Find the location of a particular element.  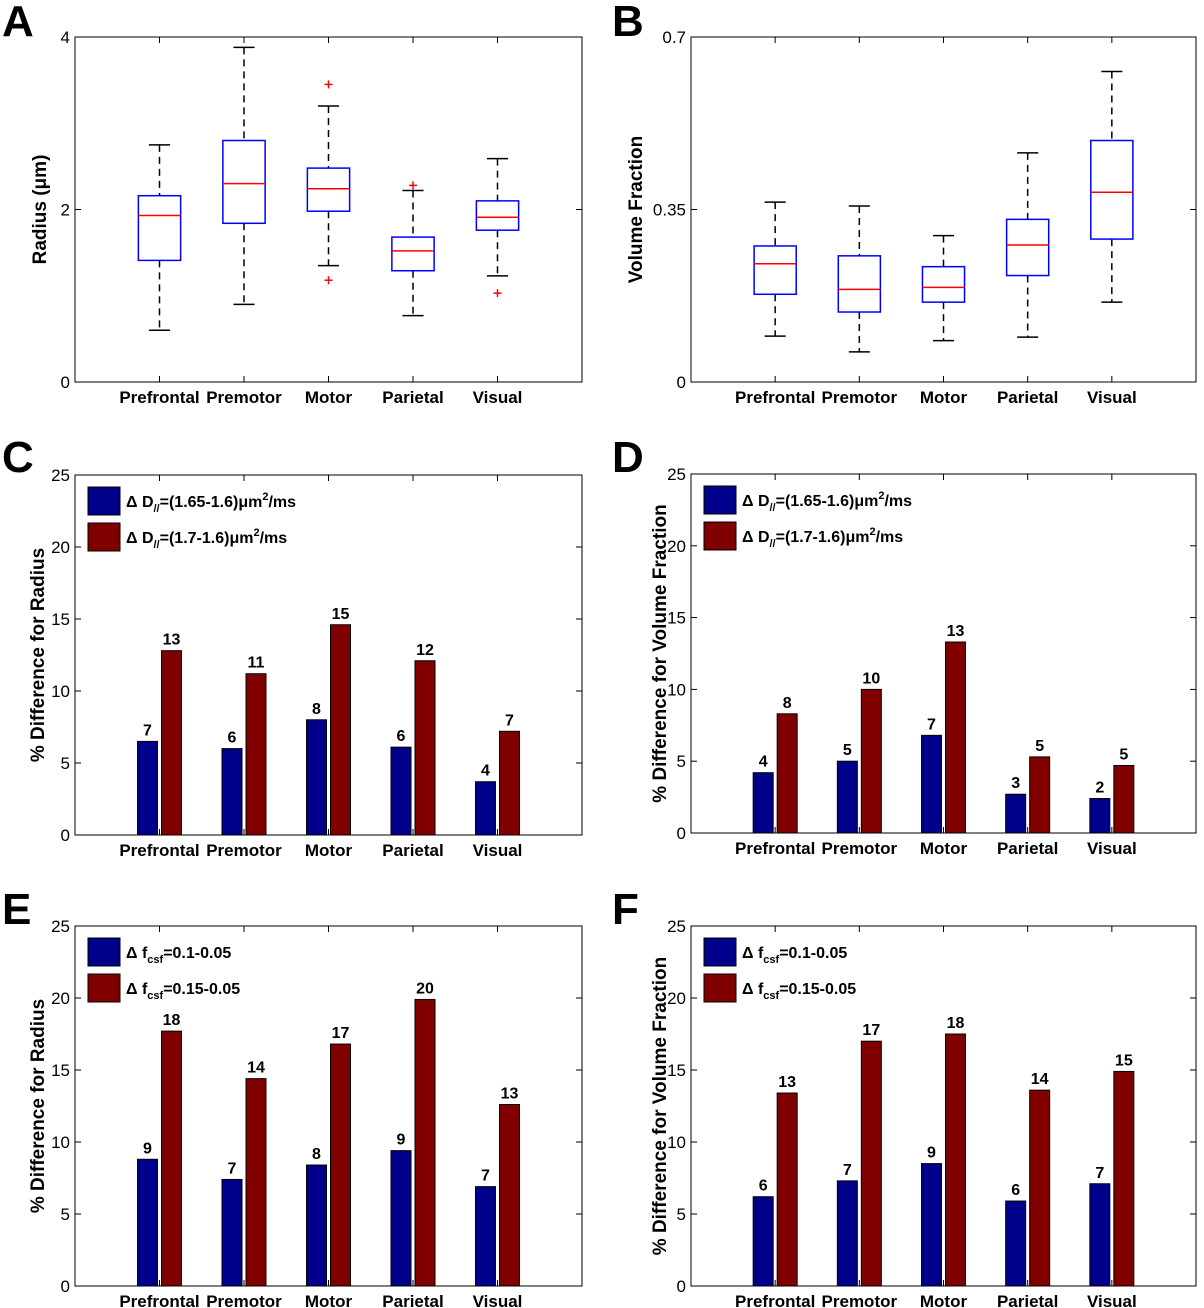

legend-label-2: Δ D//=(1.7-1.6)μm2/ms is located at coordinates (206, 539).